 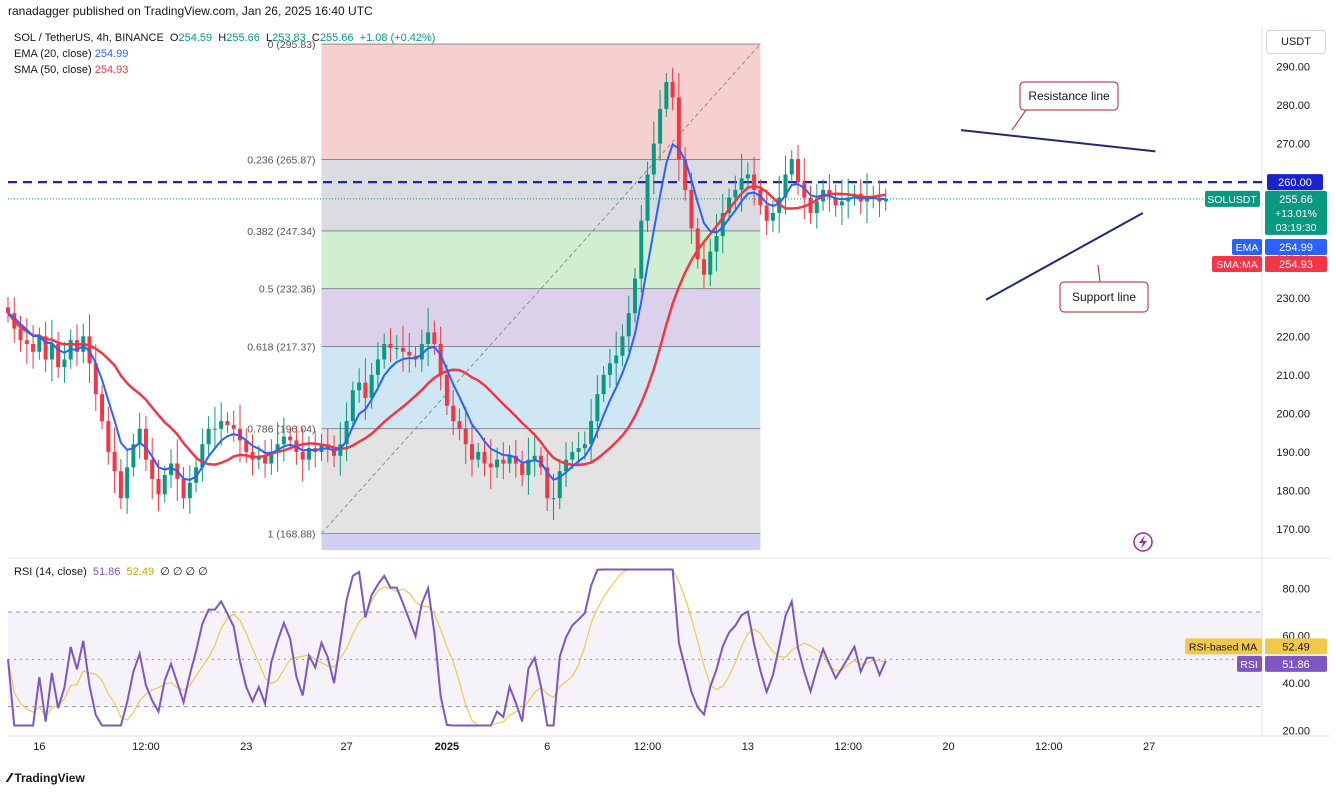 I want to click on price-tick-label: 270.00, so click(x=1293, y=145).